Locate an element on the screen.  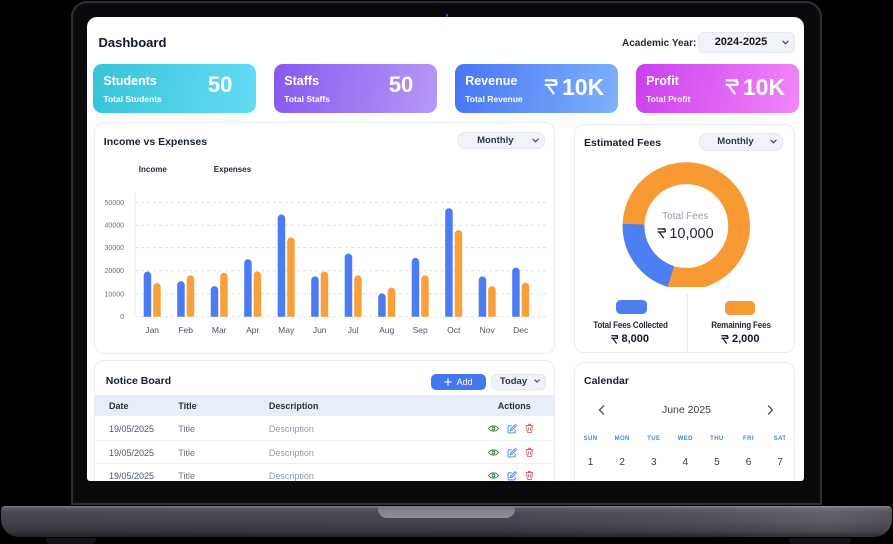
svg-text: 50000 is located at coordinates (114, 203).